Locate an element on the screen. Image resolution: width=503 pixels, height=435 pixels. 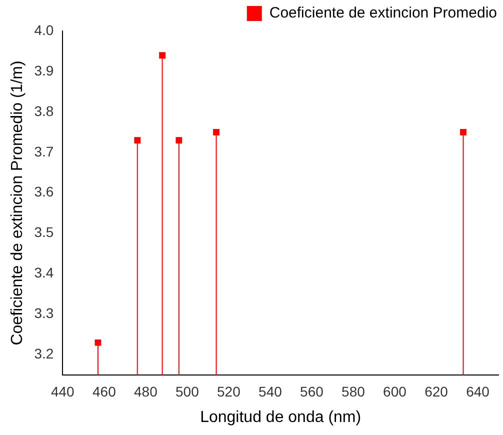
legend-label: Coeficiente de extincion Promedio is located at coordinates (383, 13).